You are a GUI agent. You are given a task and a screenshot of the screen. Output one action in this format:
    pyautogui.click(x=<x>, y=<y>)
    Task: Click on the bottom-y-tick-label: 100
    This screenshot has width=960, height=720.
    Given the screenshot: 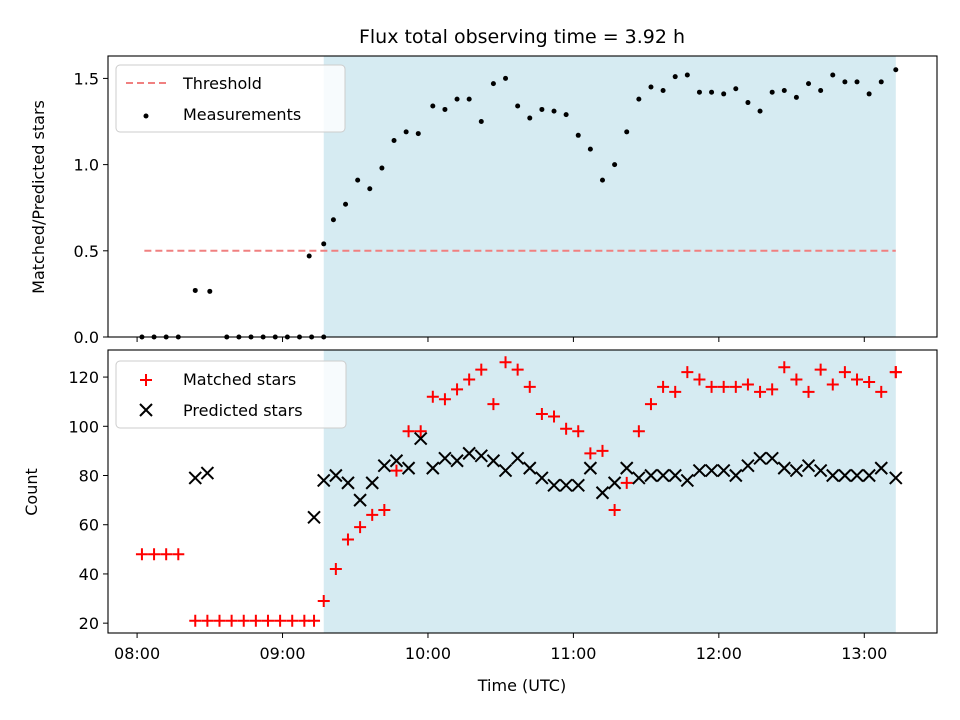 What is the action you would take?
    pyautogui.click(x=83, y=426)
    